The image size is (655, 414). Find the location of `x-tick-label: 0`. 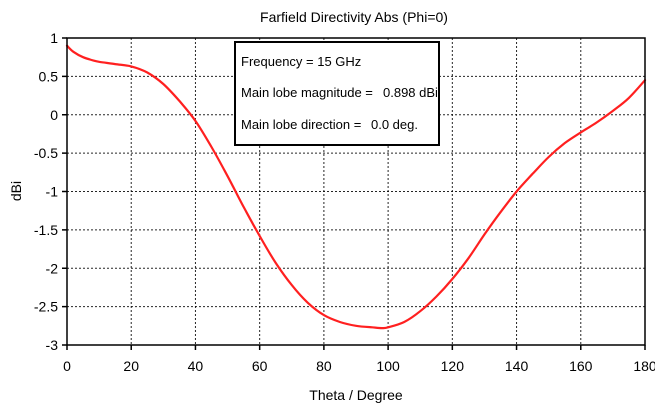

x-tick-label: 0 is located at coordinates (67, 366).